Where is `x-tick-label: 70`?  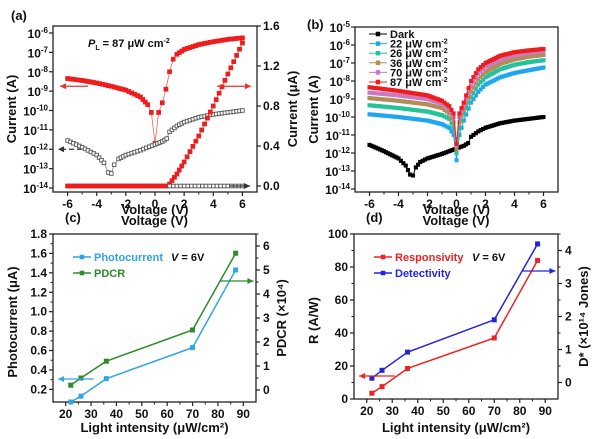 x-tick-label: 70 is located at coordinates (193, 414).